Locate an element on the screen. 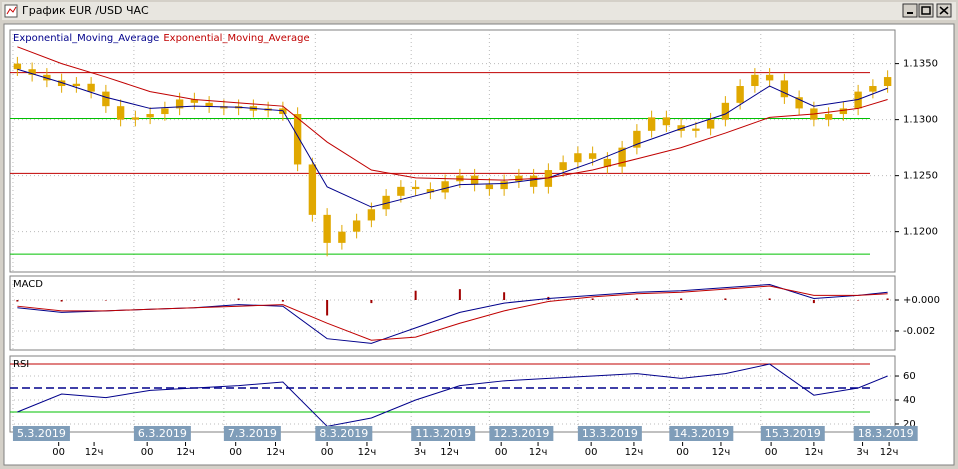  date-label: 8.3.2019 is located at coordinates (344, 433).